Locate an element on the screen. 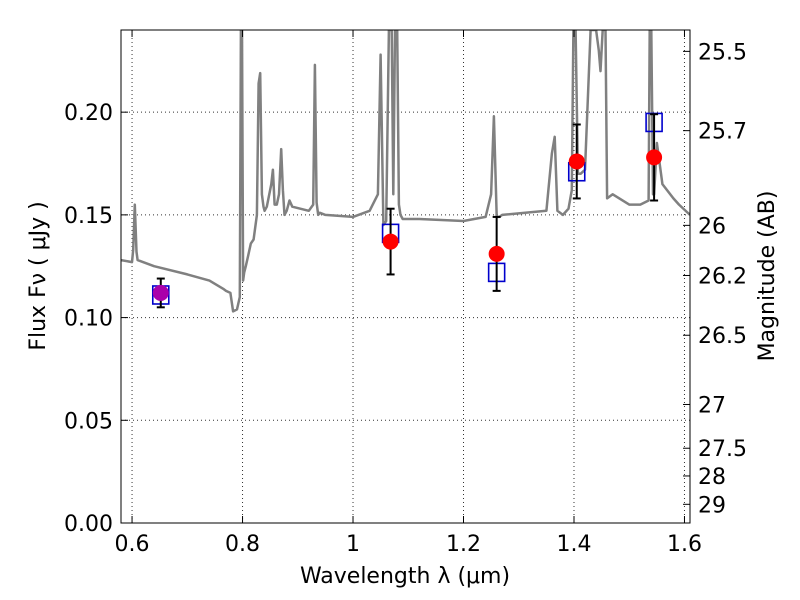 The height and width of the screenshot is (600, 800). y-tick-label: 0.15 is located at coordinates (88, 216).